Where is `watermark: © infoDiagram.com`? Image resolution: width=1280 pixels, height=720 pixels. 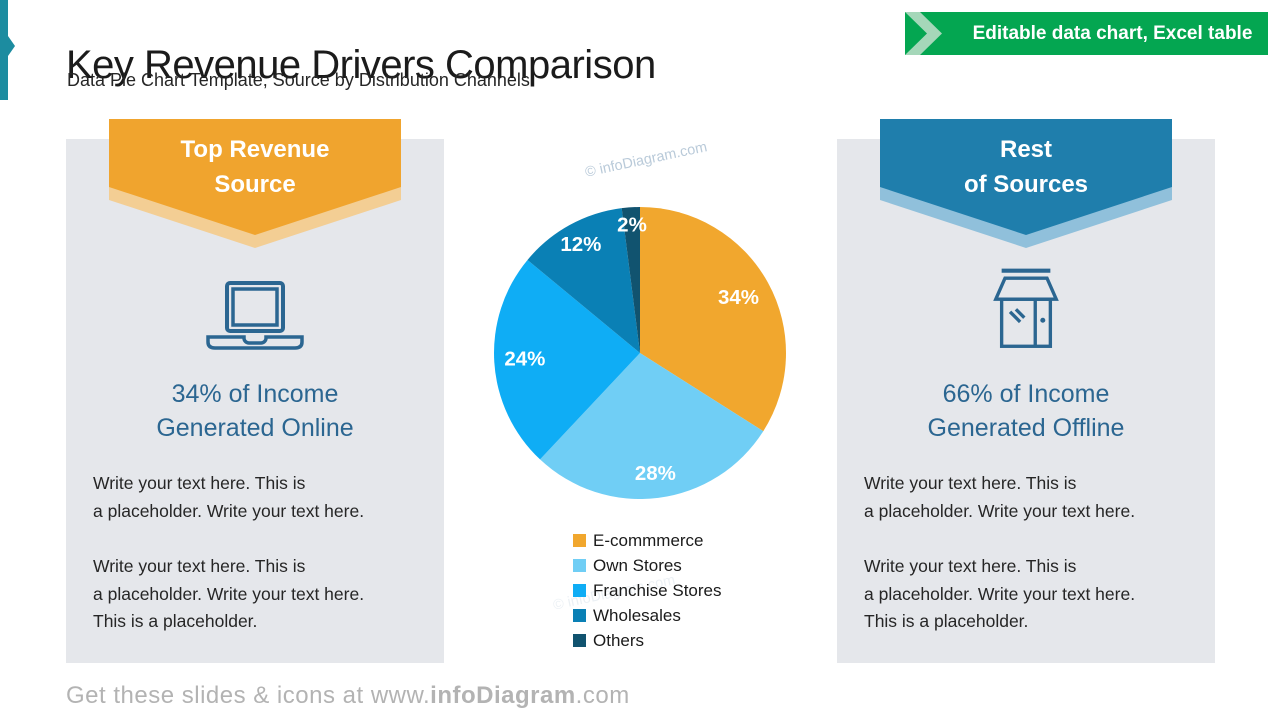
watermark: © infoDiagram.com is located at coordinates (646, 160).